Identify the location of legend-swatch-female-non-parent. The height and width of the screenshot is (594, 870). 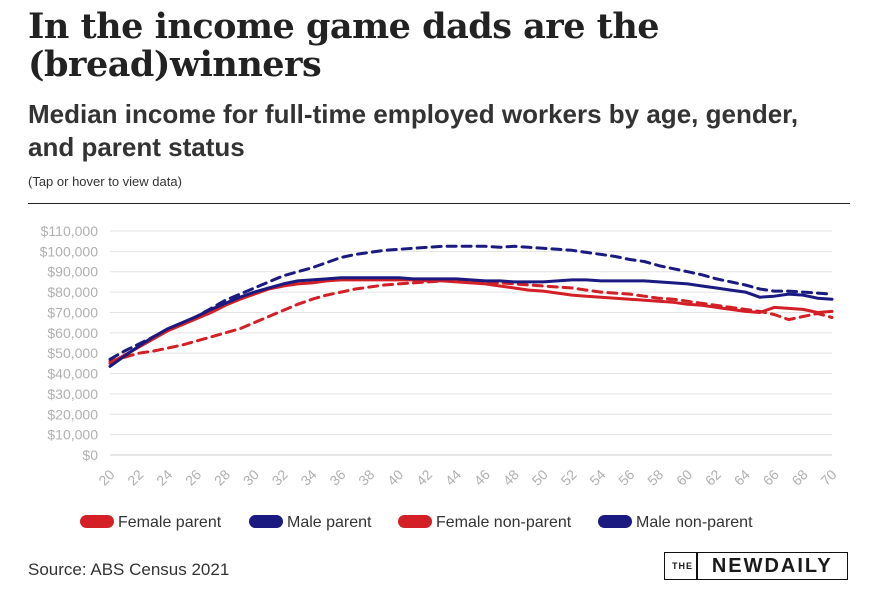
(415, 521).